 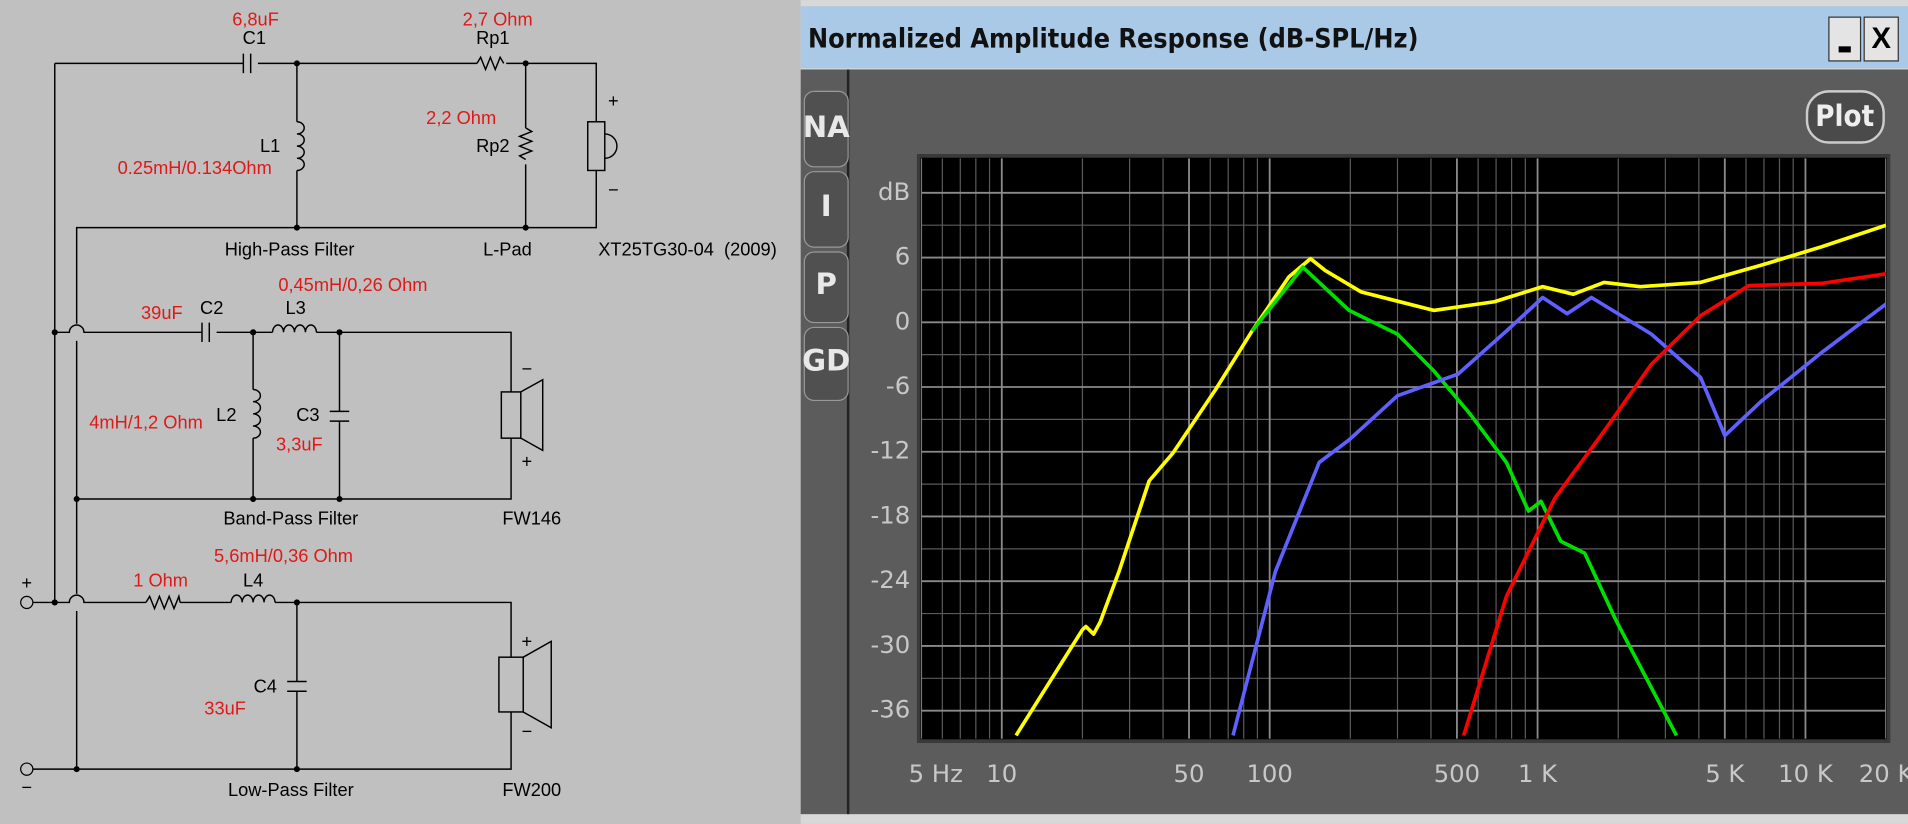 What do you see at coordinates (902, 256) in the screenshot?
I see `y-tick-label: 6` at bounding box center [902, 256].